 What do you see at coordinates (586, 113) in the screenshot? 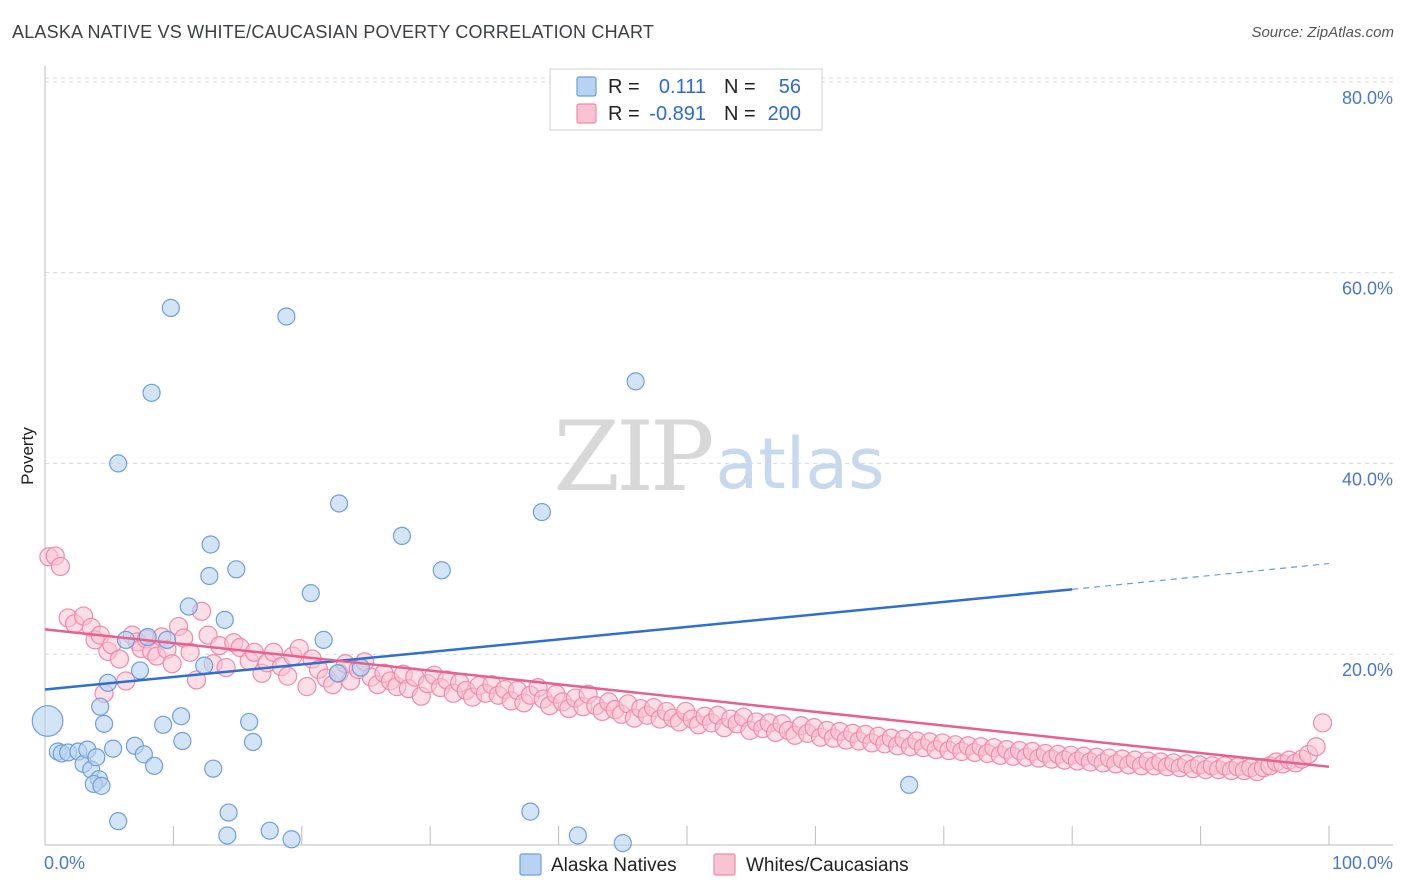
I see `legend-swatch-pink` at bounding box center [586, 113].